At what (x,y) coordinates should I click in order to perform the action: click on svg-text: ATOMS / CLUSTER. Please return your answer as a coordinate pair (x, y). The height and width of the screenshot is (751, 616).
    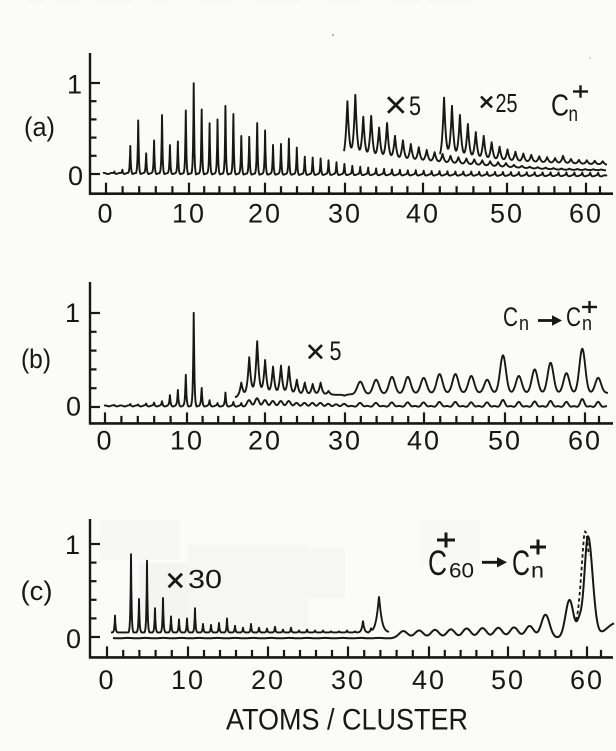
    Looking at the image, I should click on (347, 720).